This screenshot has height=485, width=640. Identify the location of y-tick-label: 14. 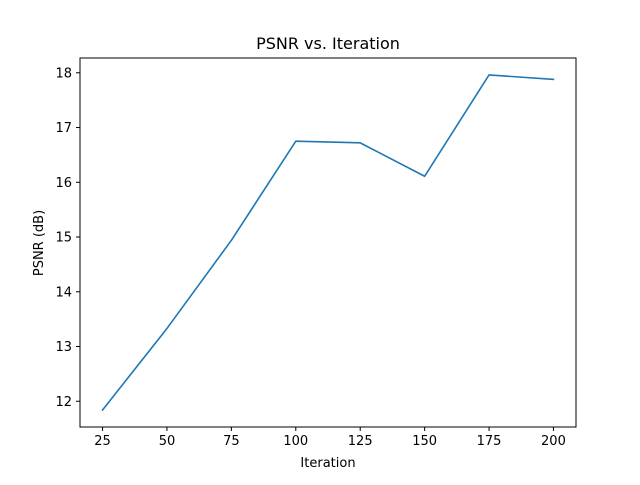
(63, 292).